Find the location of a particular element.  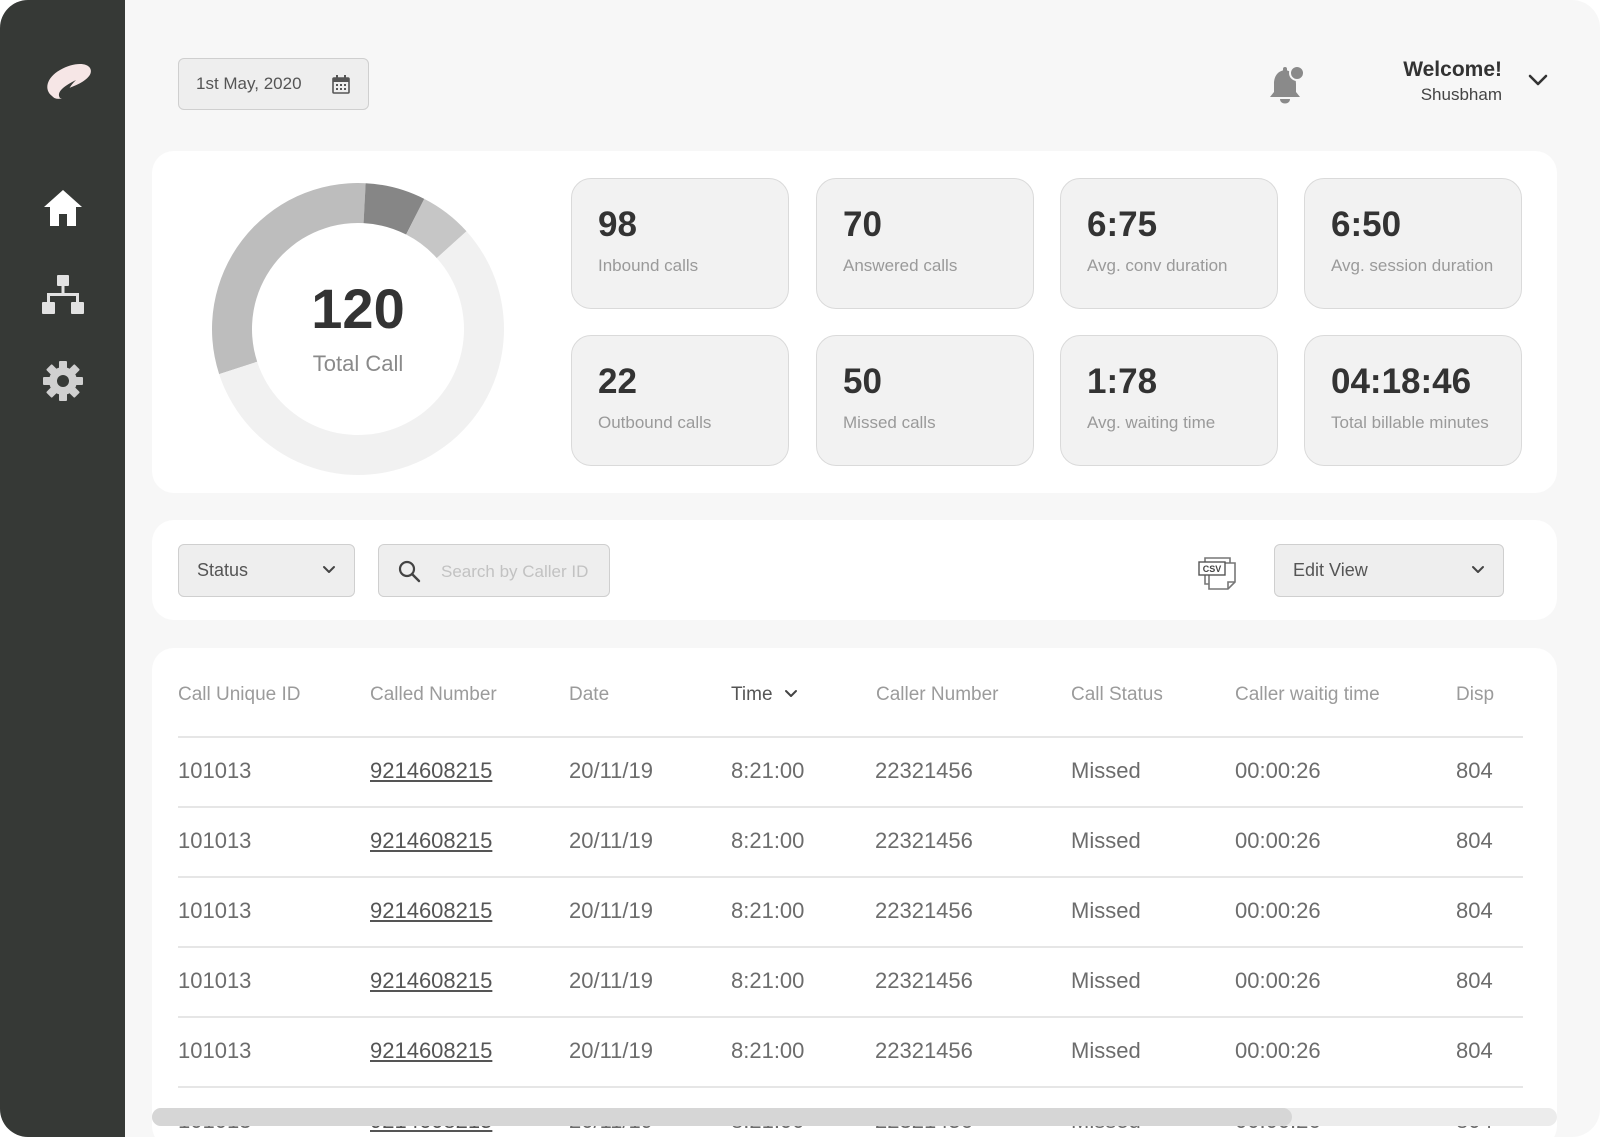

column-header-call-unique-id: Call Unique ID is located at coordinates (239, 694).